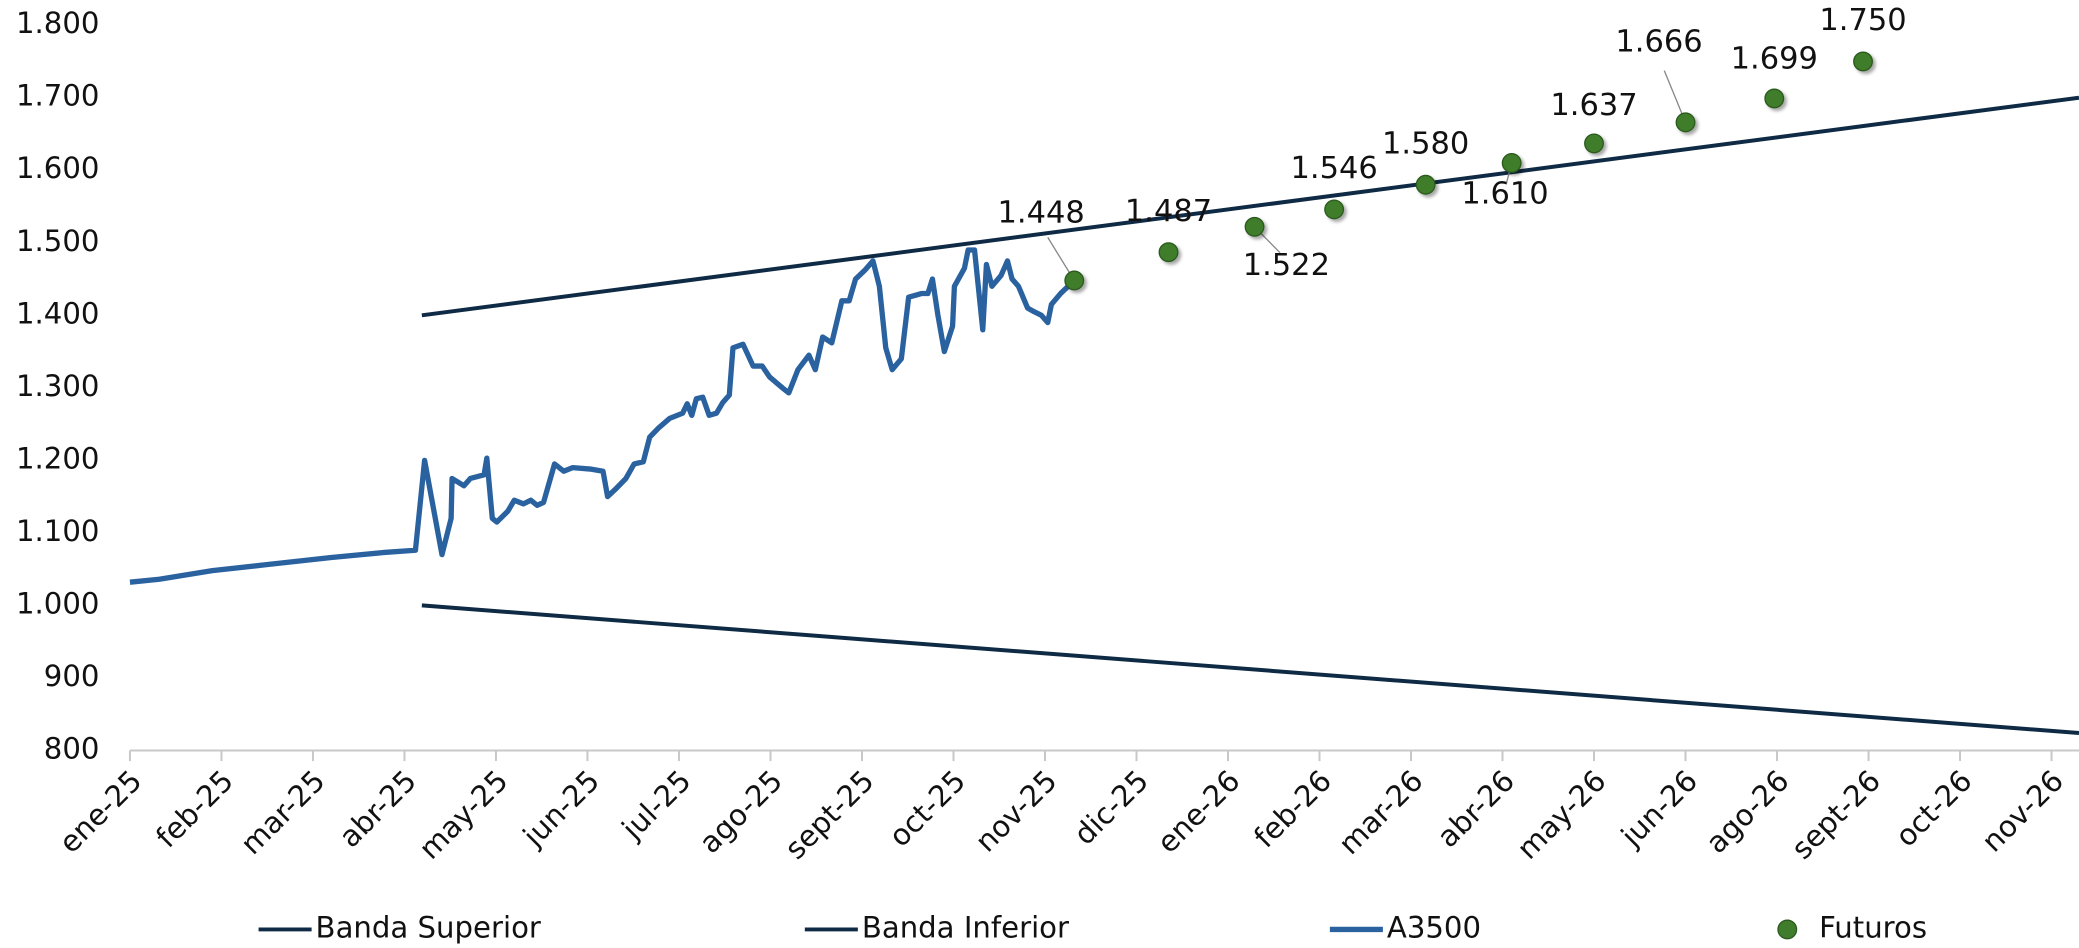 This screenshot has height=948, width=2079. I want to click on y-tick-label: 1.000, so click(57, 603).